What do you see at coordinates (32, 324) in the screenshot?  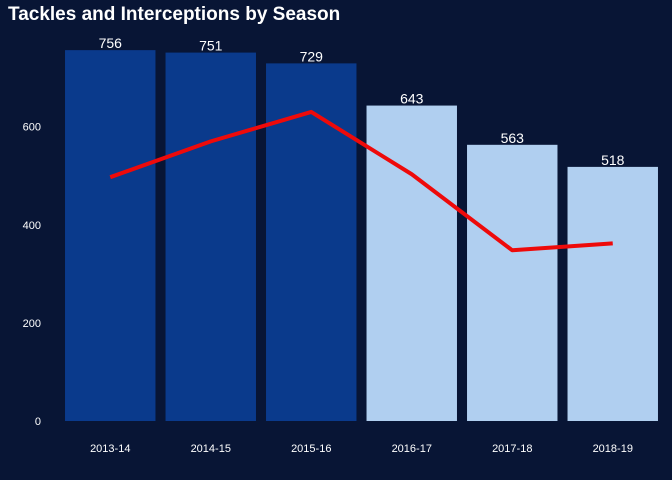 I see `y-tick-label-200: 200` at bounding box center [32, 324].